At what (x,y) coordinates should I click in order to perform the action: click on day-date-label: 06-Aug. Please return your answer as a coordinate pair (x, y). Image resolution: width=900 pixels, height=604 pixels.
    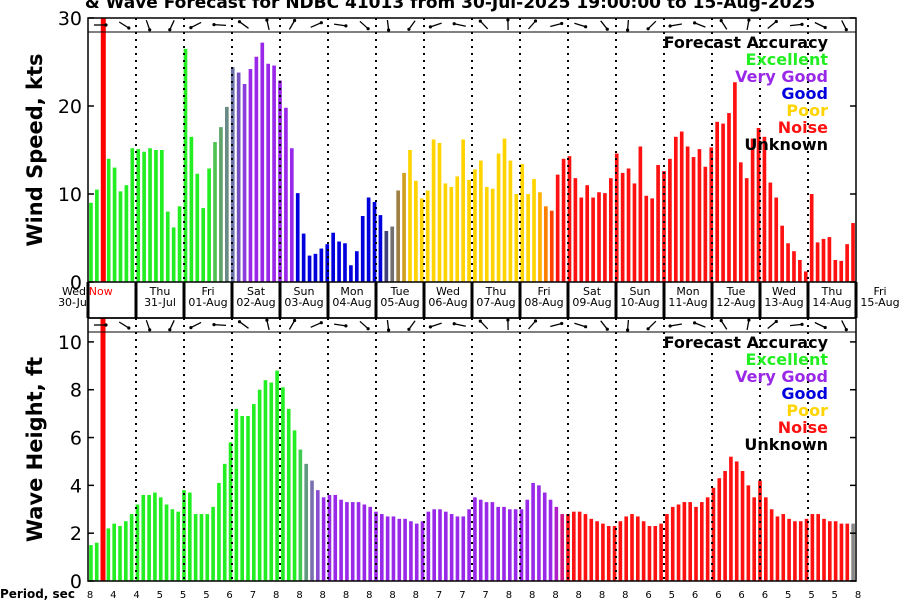
    Looking at the image, I should click on (447, 302).